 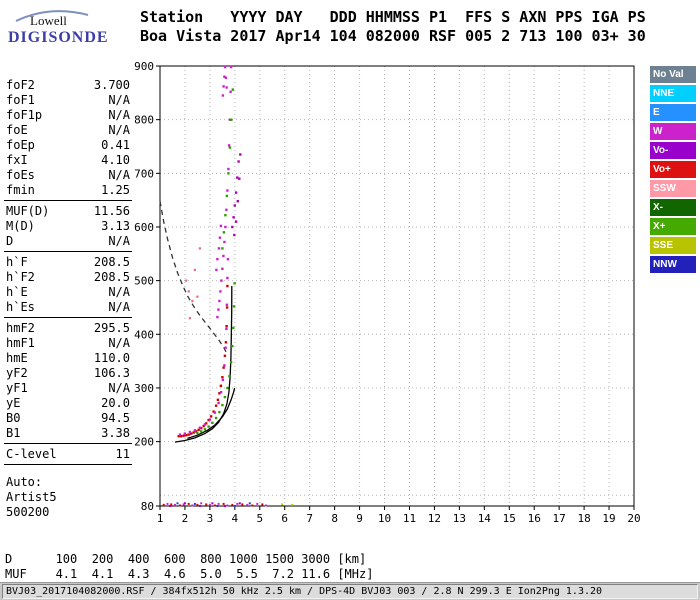 What do you see at coordinates (20, 343) in the screenshot?
I see `param-label: hmF1` at bounding box center [20, 343].